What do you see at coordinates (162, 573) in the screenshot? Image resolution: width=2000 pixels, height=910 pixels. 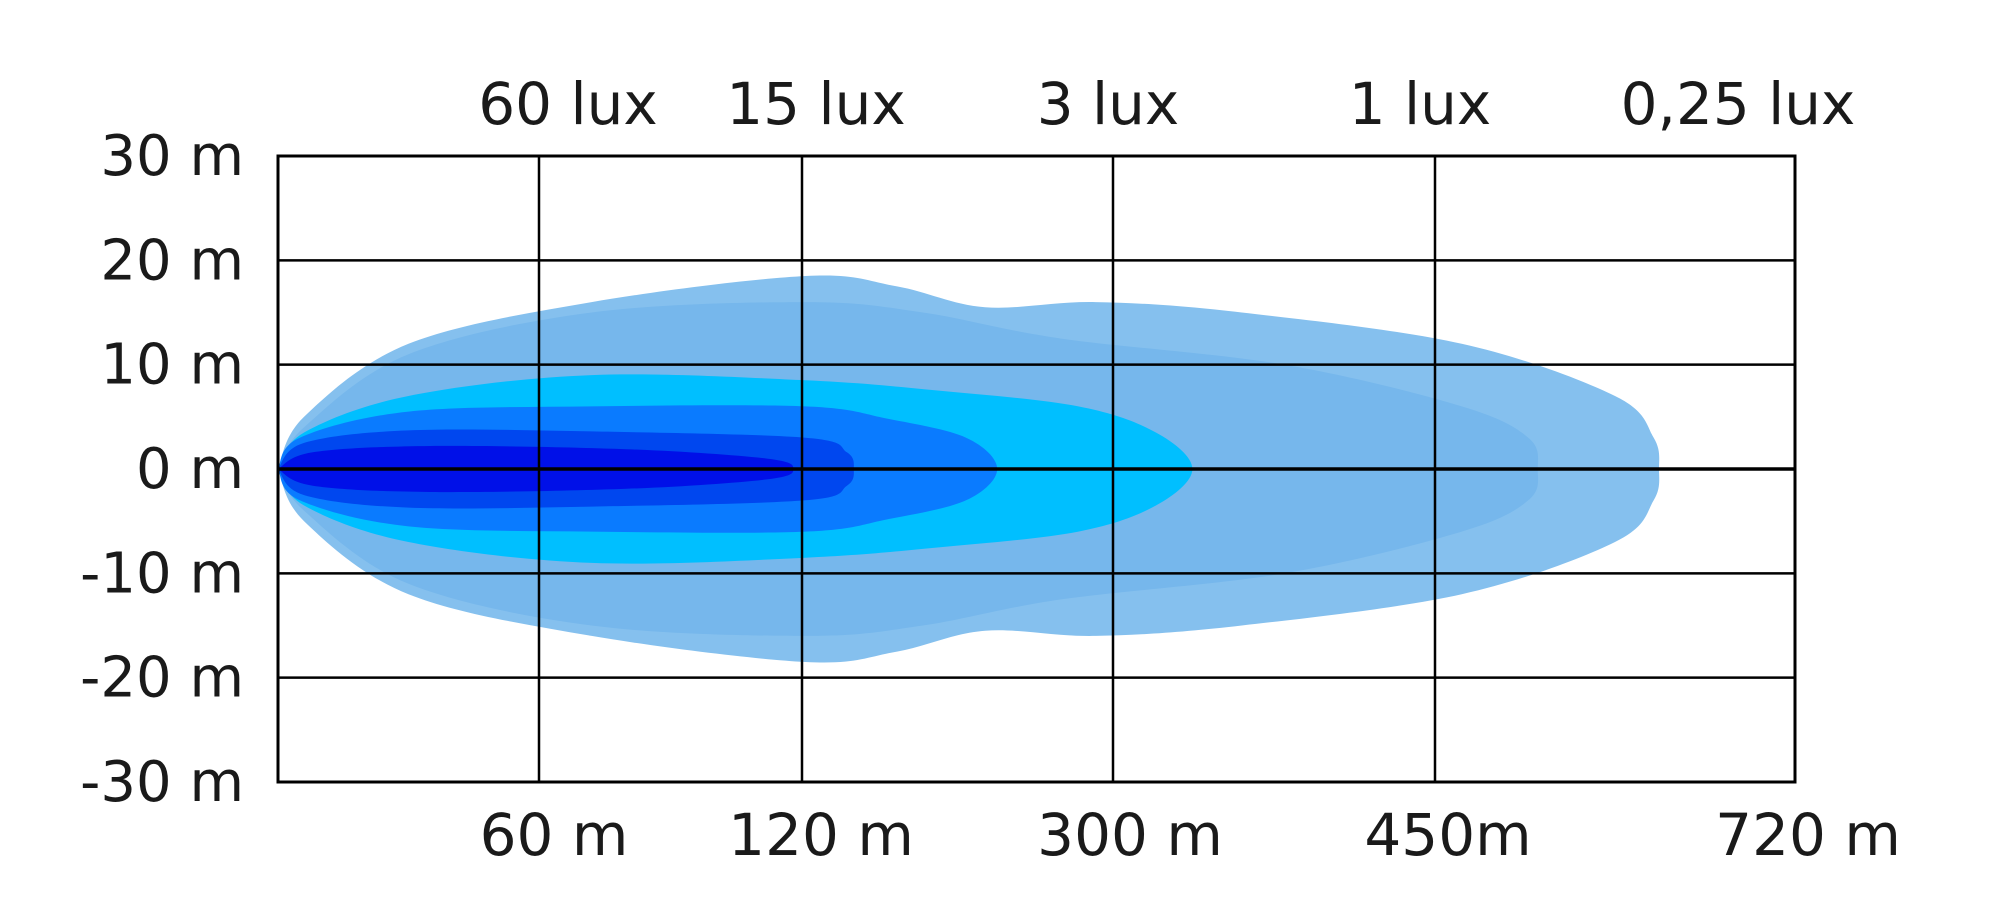 I see `y-tick-label: -10 m` at bounding box center [162, 573].